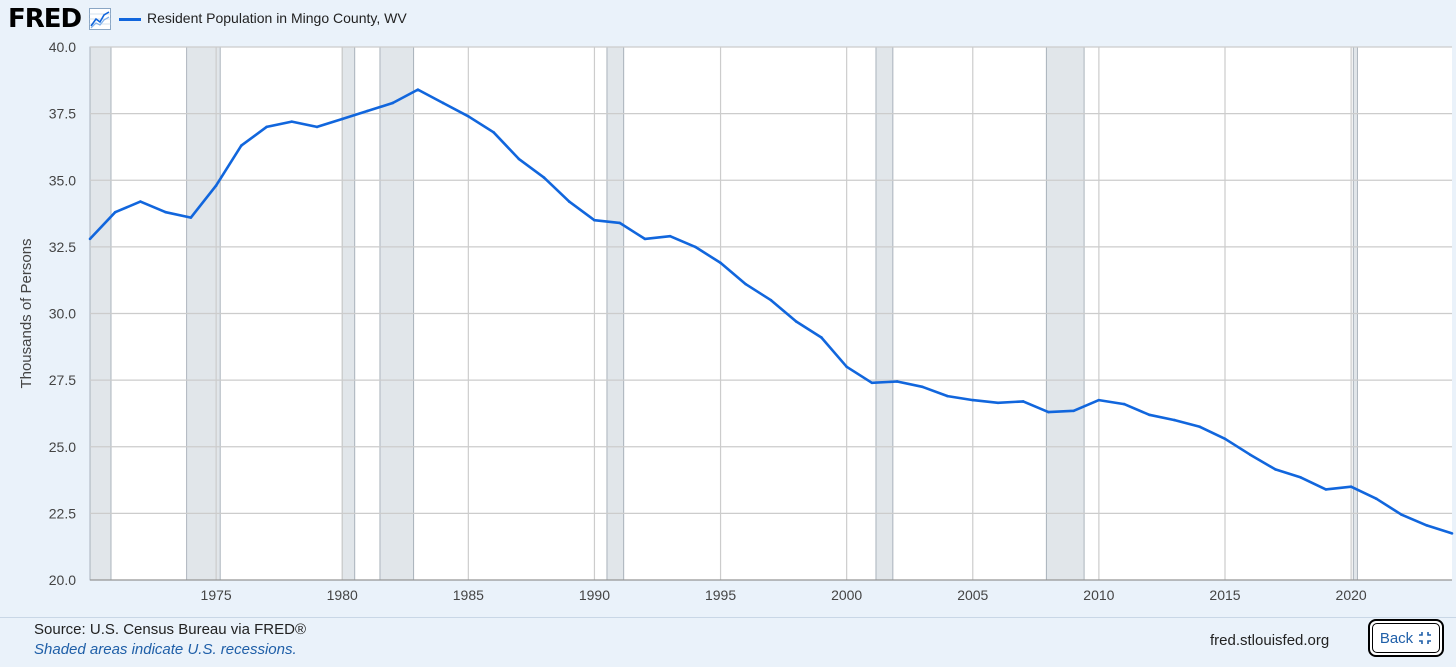 This screenshot has height=667, width=1456. What do you see at coordinates (216, 595) in the screenshot?
I see `x-tick-label: 1975` at bounding box center [216, 595].